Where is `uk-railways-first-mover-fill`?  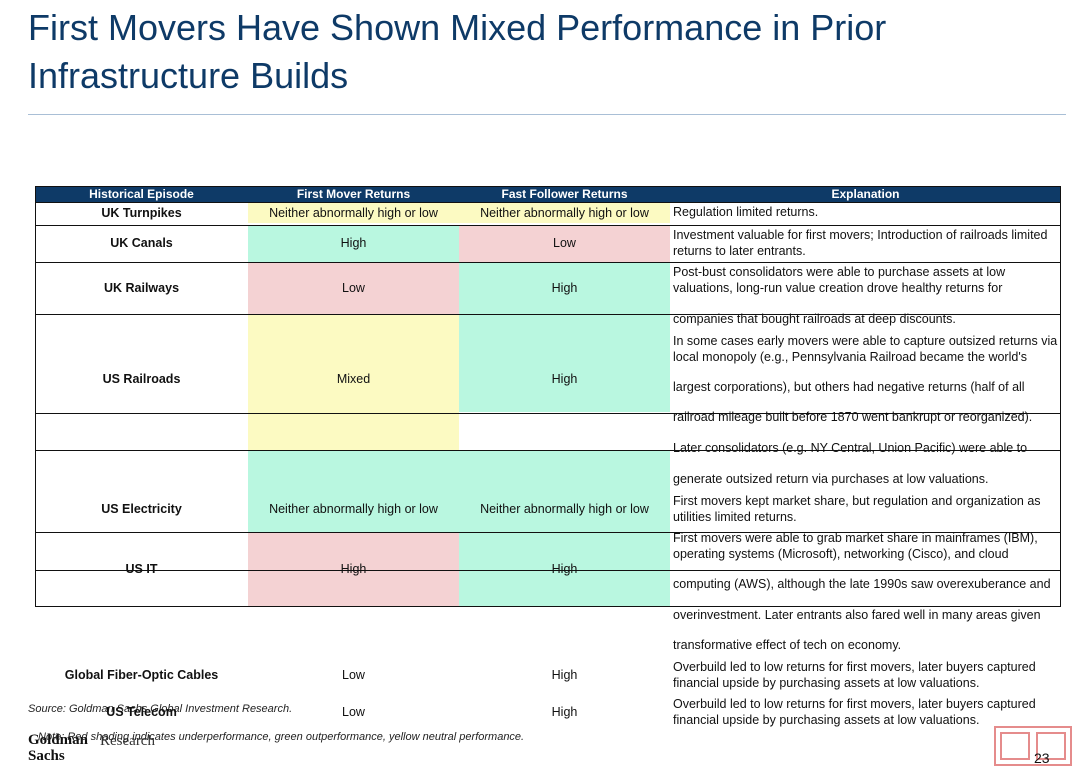 uk-railways-first-mover-fill is located at coordinates (353, 288).